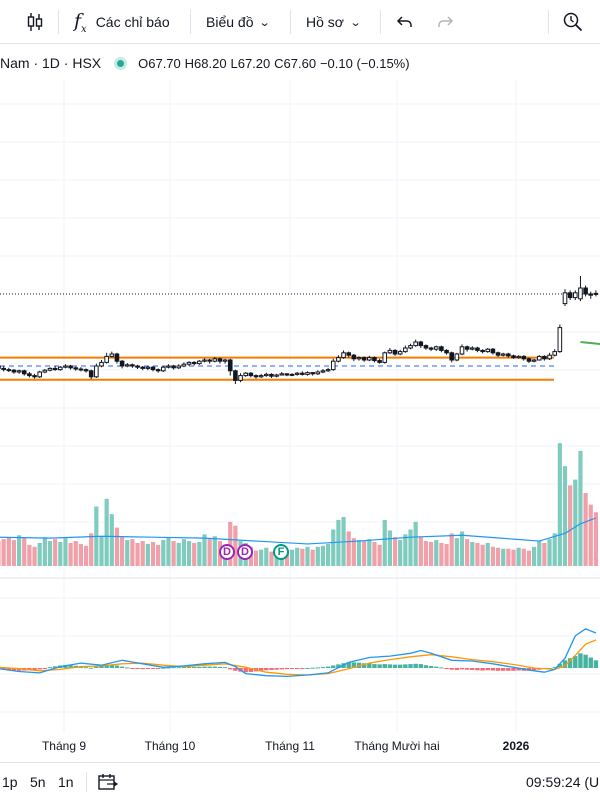 Image resolution: width=600 pixels, height=801 pixels. Describe the element at coordinates (333, 22) in the screenshot. I see `profile-dropdown: Hồ sơ ⌄` at that location.